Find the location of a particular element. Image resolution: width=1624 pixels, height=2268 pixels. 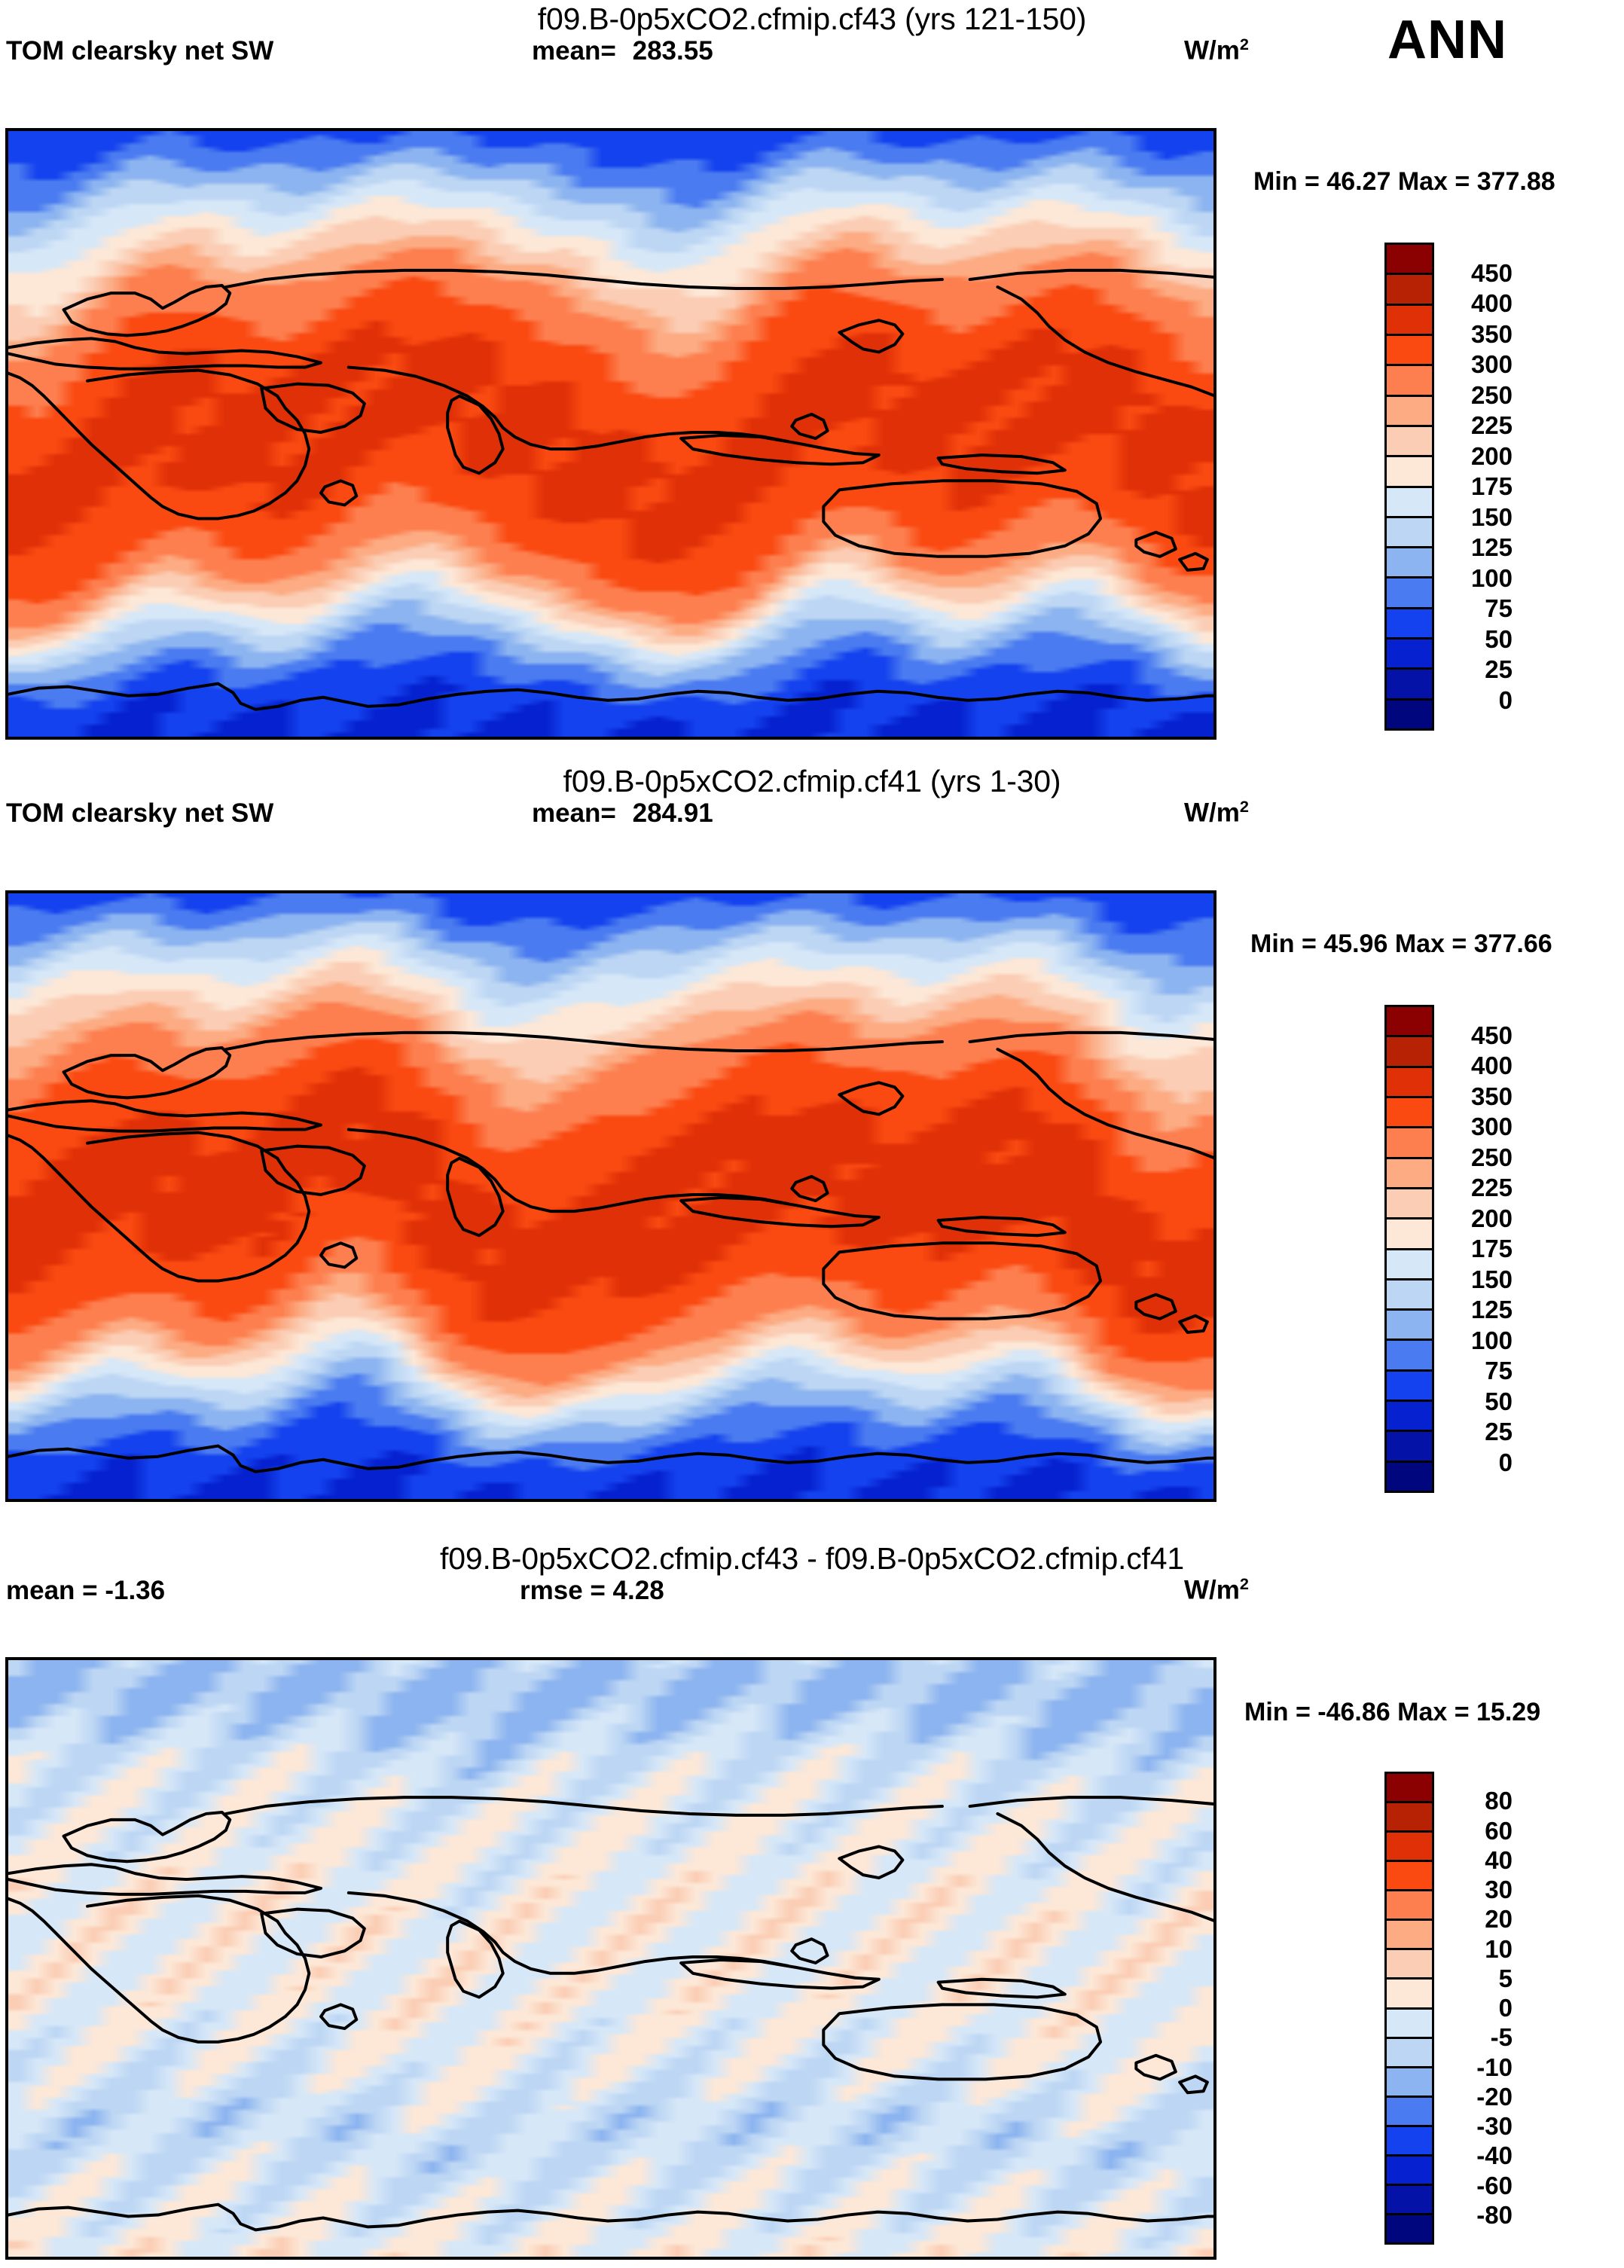

season-label: ANN is located at coordinates (1447, 40).